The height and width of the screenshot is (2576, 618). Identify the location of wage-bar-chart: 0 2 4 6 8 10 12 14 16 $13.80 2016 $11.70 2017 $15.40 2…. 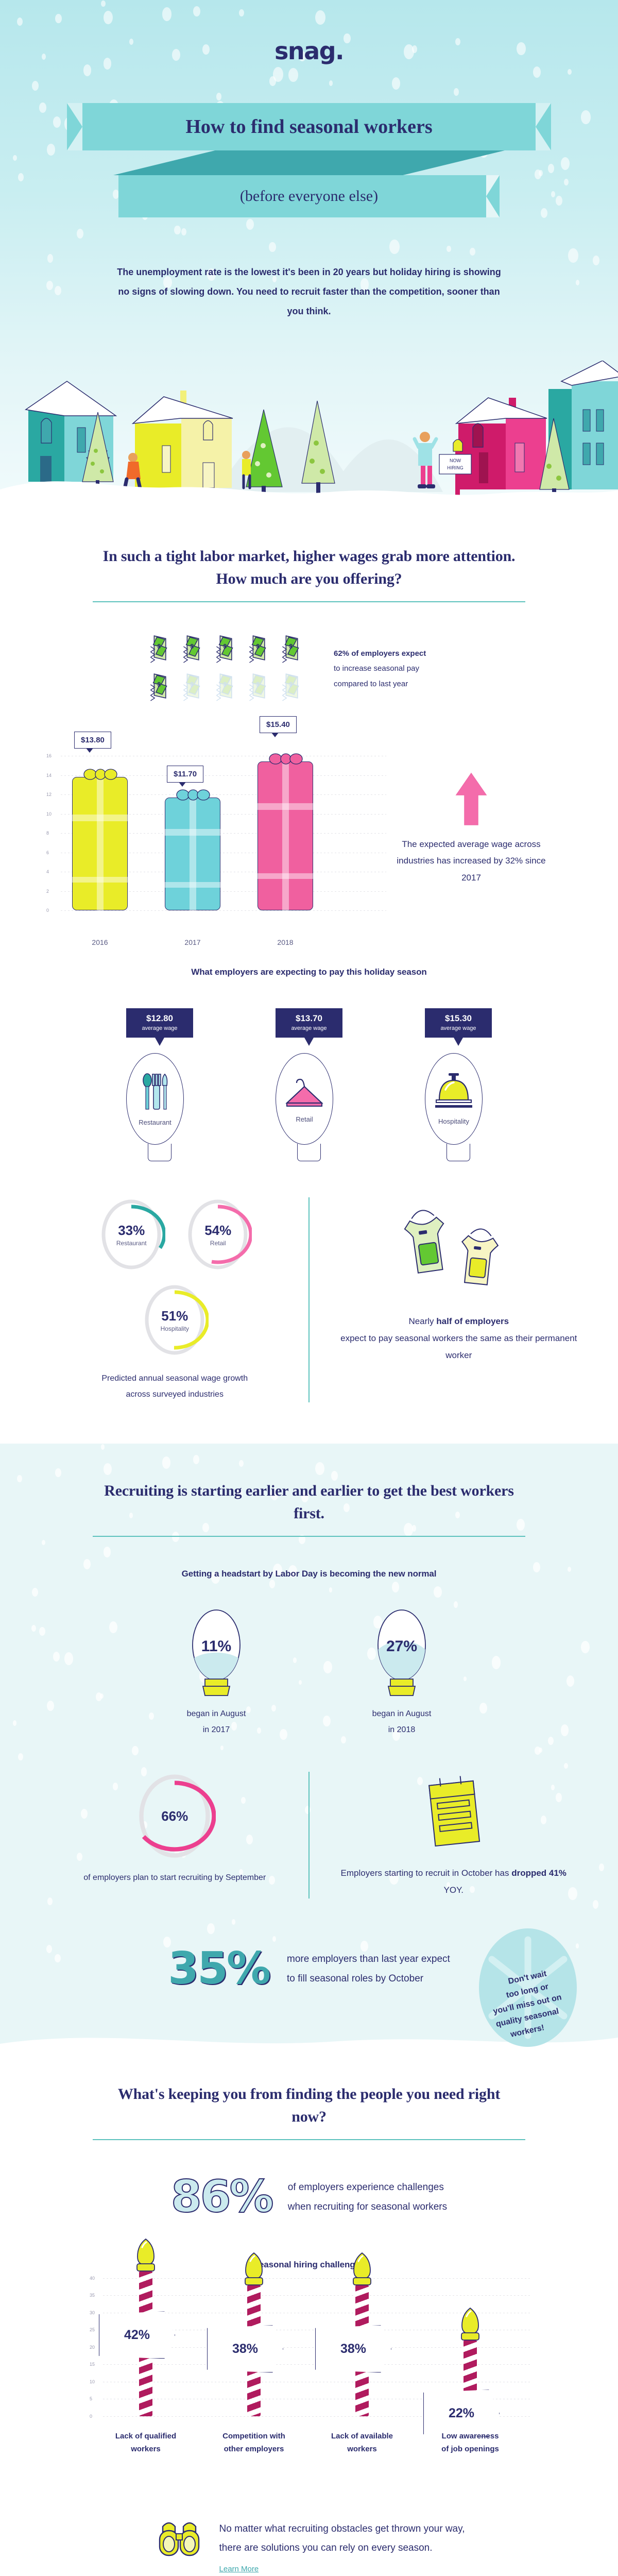
(309, 831).